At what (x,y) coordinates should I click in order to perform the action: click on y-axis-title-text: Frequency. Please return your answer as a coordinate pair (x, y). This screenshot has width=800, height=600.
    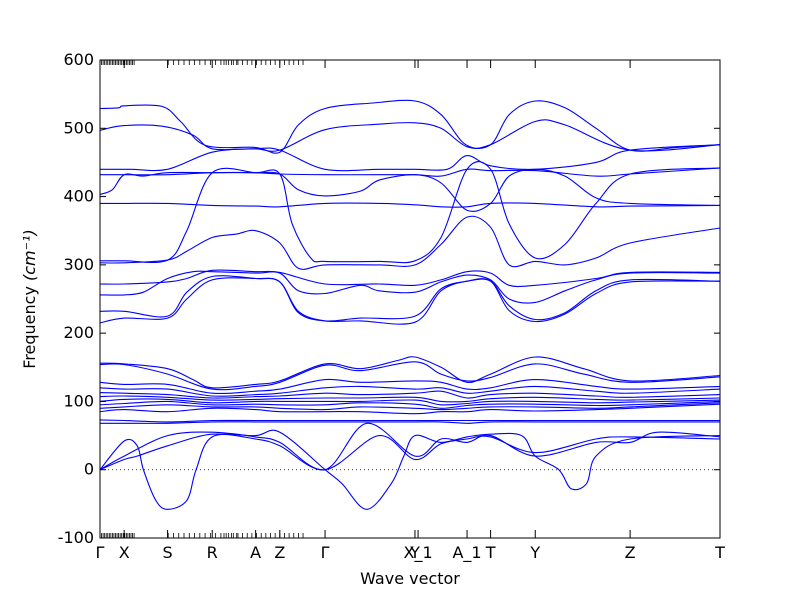
    Looking at the image, I should click on (29, 325).